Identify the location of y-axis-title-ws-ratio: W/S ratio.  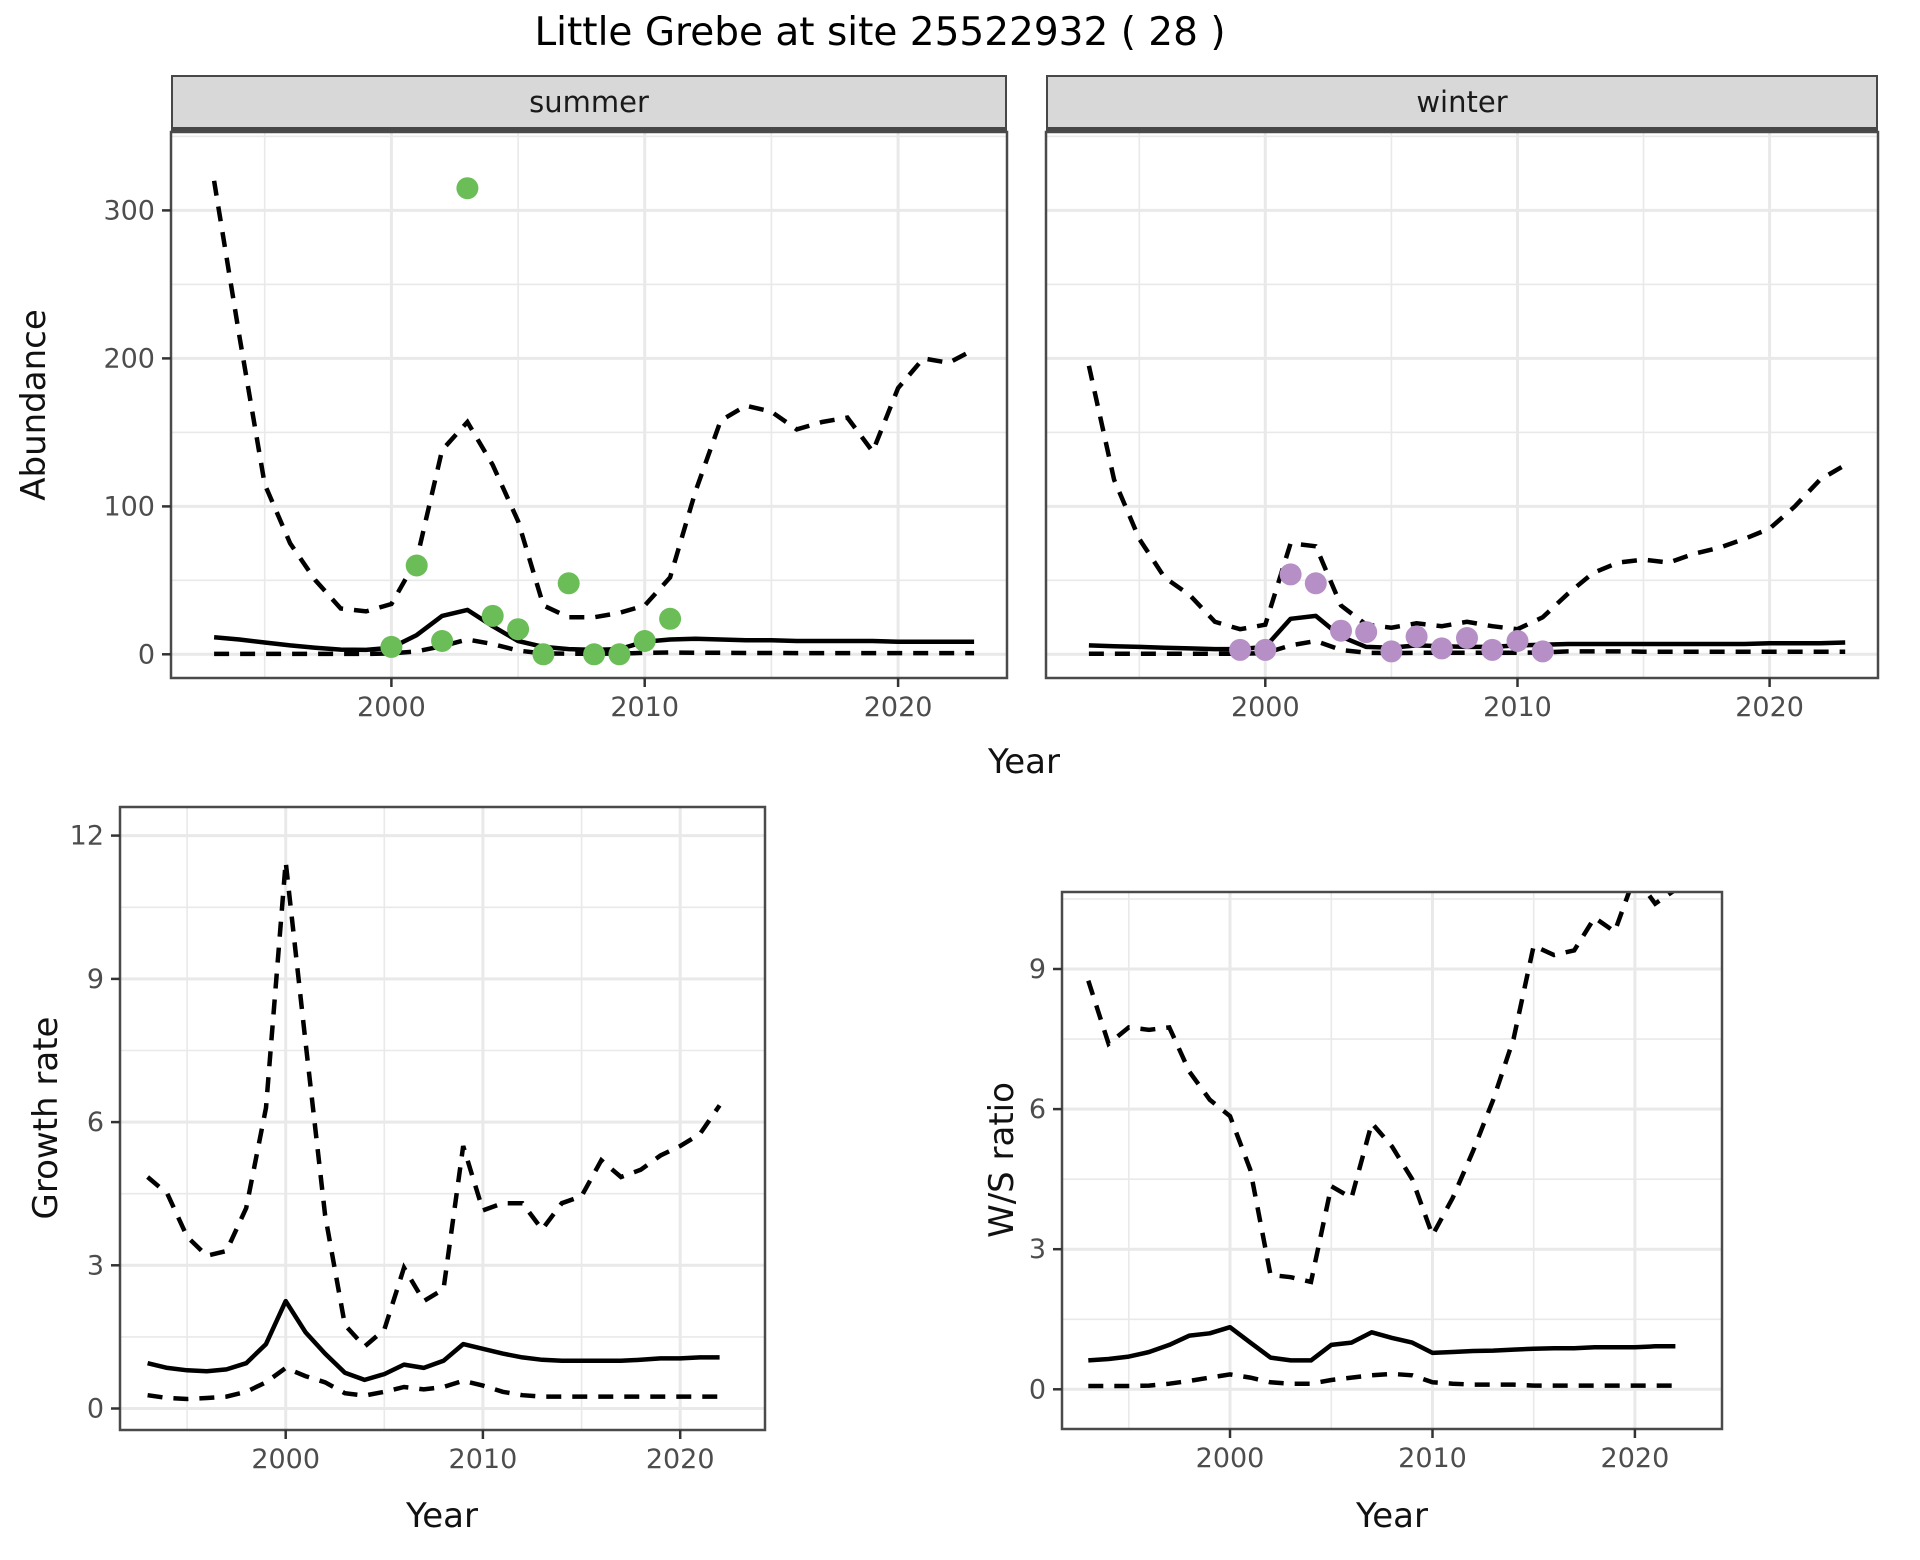
(1002, 1160).